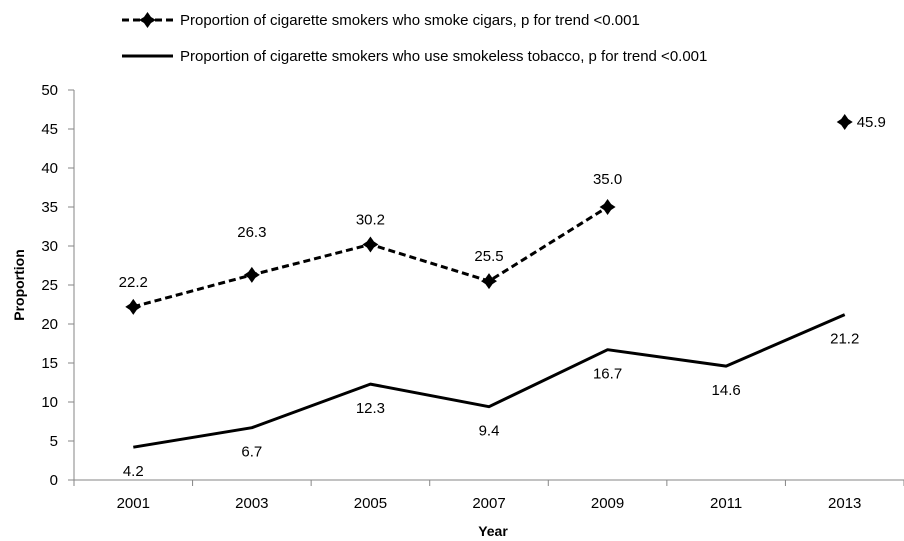 The height and width of the screenshot is (541, 904). What do you see at coordinates (49, 402) in the screenshot?
I see `y-tick-label: 10` at bounding box center [49, 402].